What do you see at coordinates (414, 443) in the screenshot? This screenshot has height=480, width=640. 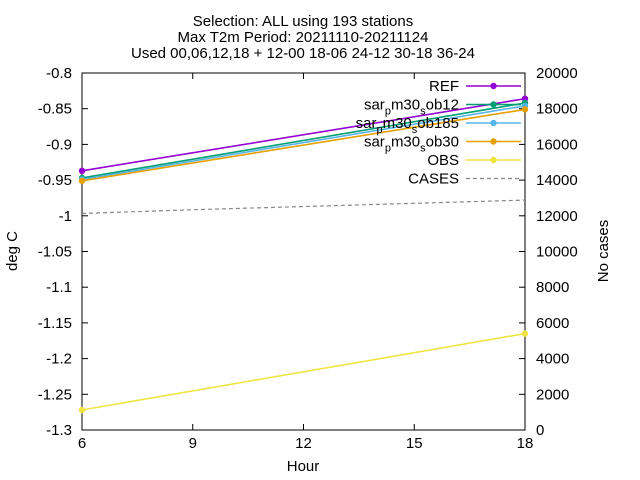 I see `x-tick-label: 15` at bounding box center [414, 443].